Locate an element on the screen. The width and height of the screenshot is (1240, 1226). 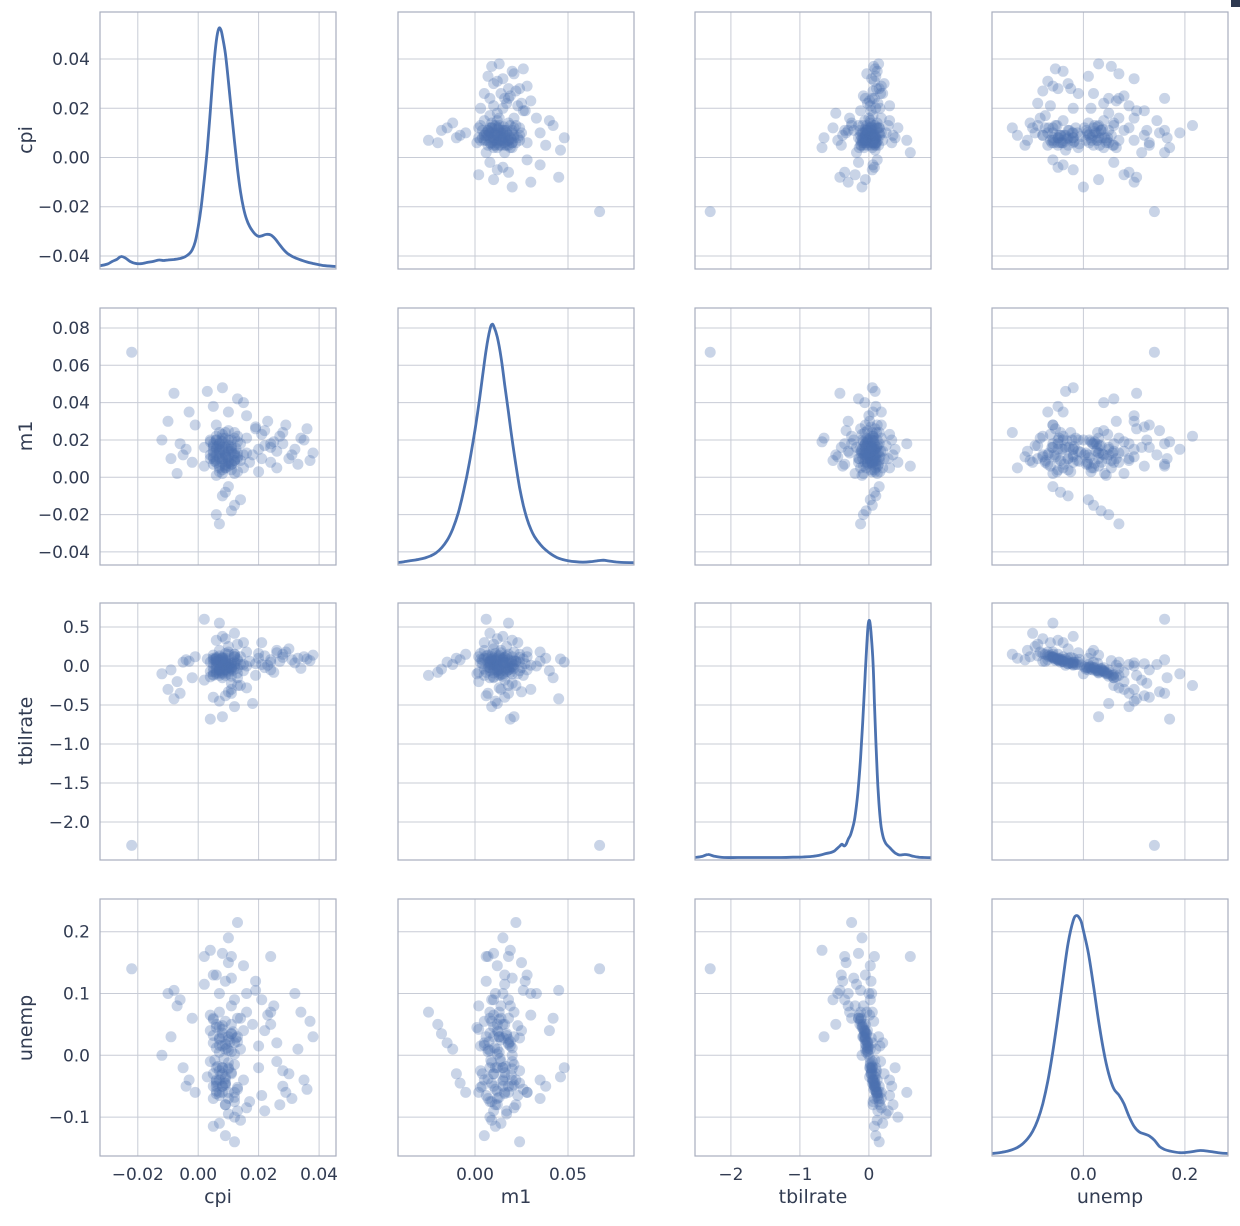
cell-cpi-m1 is located at coordinates (516, 140).